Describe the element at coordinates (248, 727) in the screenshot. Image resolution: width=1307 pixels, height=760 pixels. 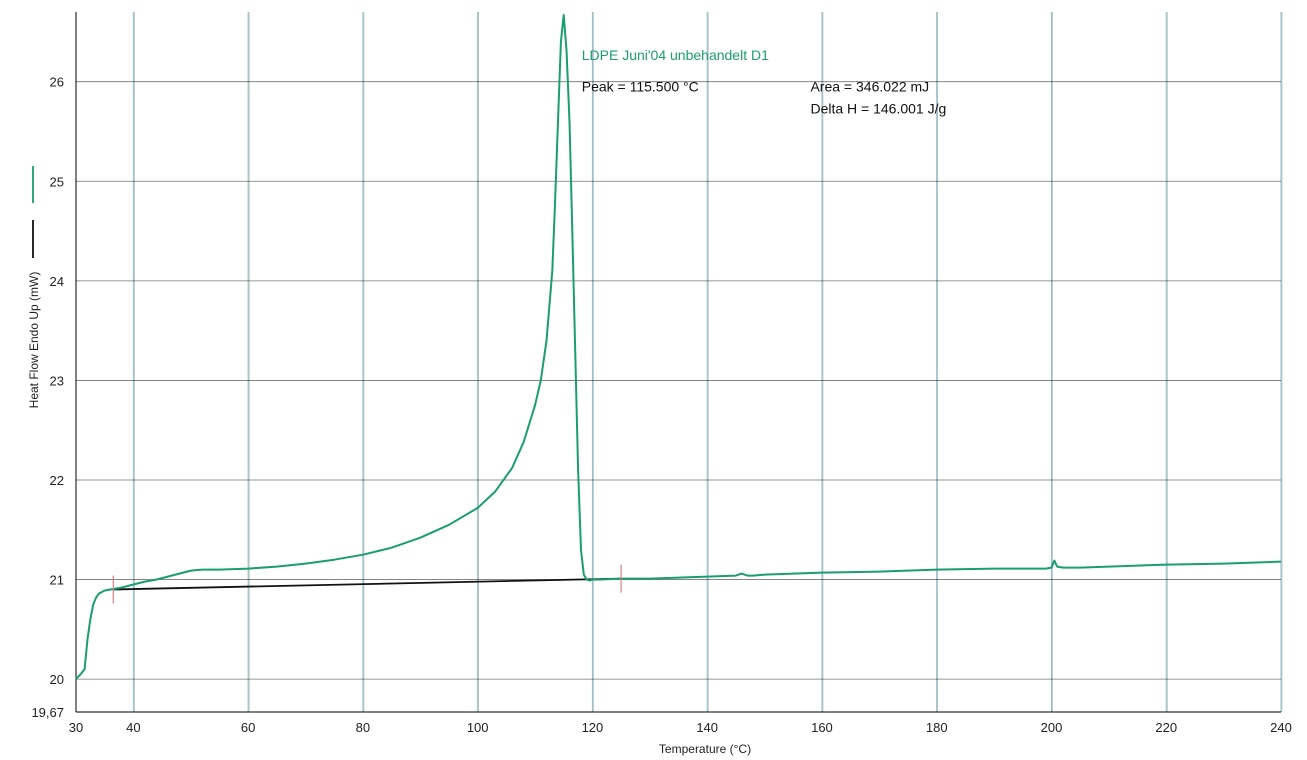
I see `x-tick-label: 60` at that location.